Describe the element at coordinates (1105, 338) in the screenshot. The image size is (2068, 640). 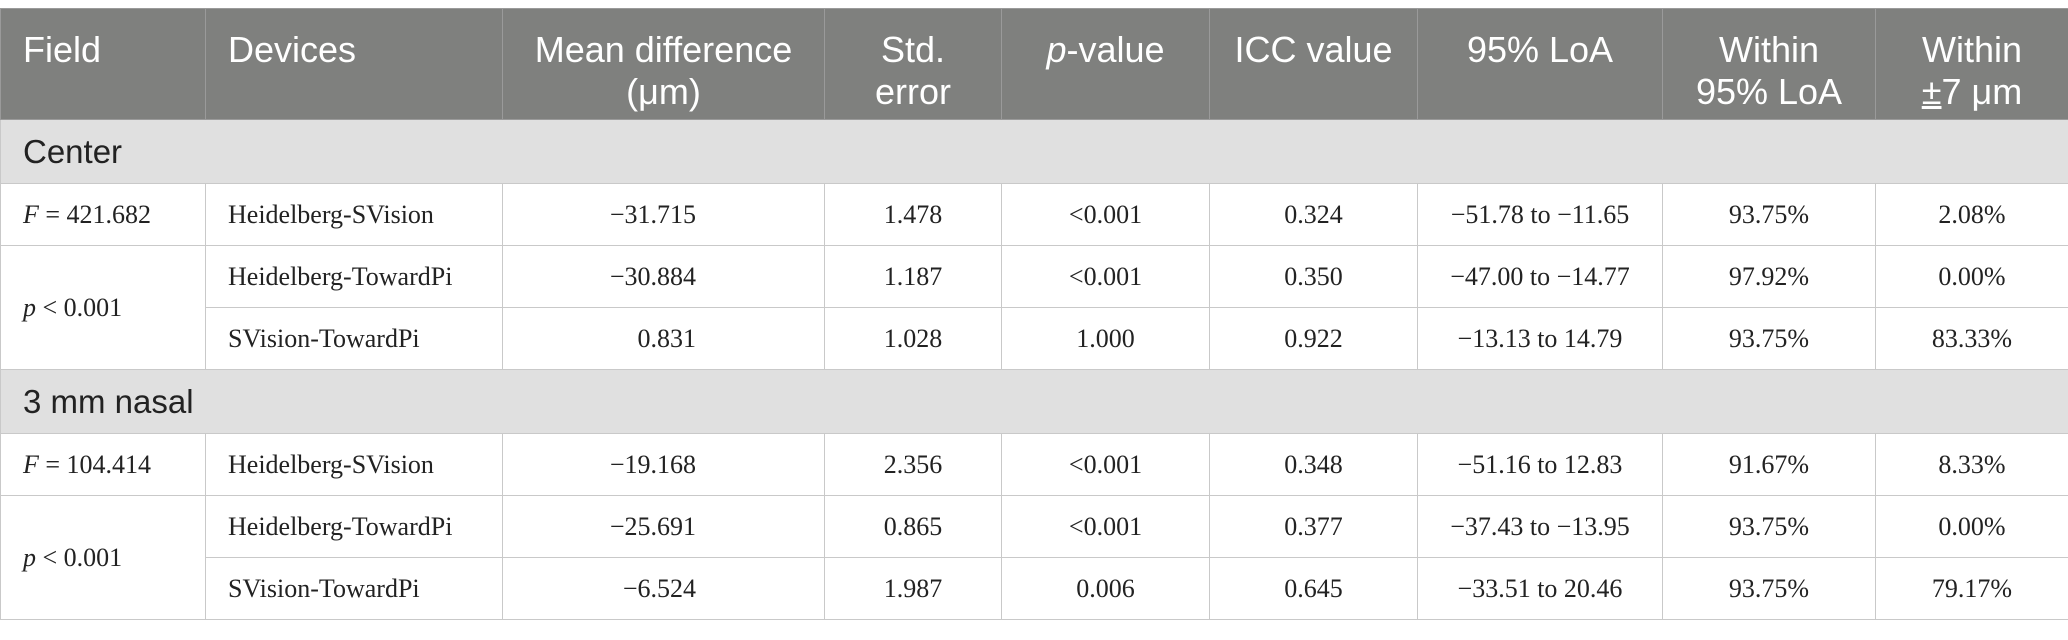
I see `p-value-cell: 1.000` at that location.